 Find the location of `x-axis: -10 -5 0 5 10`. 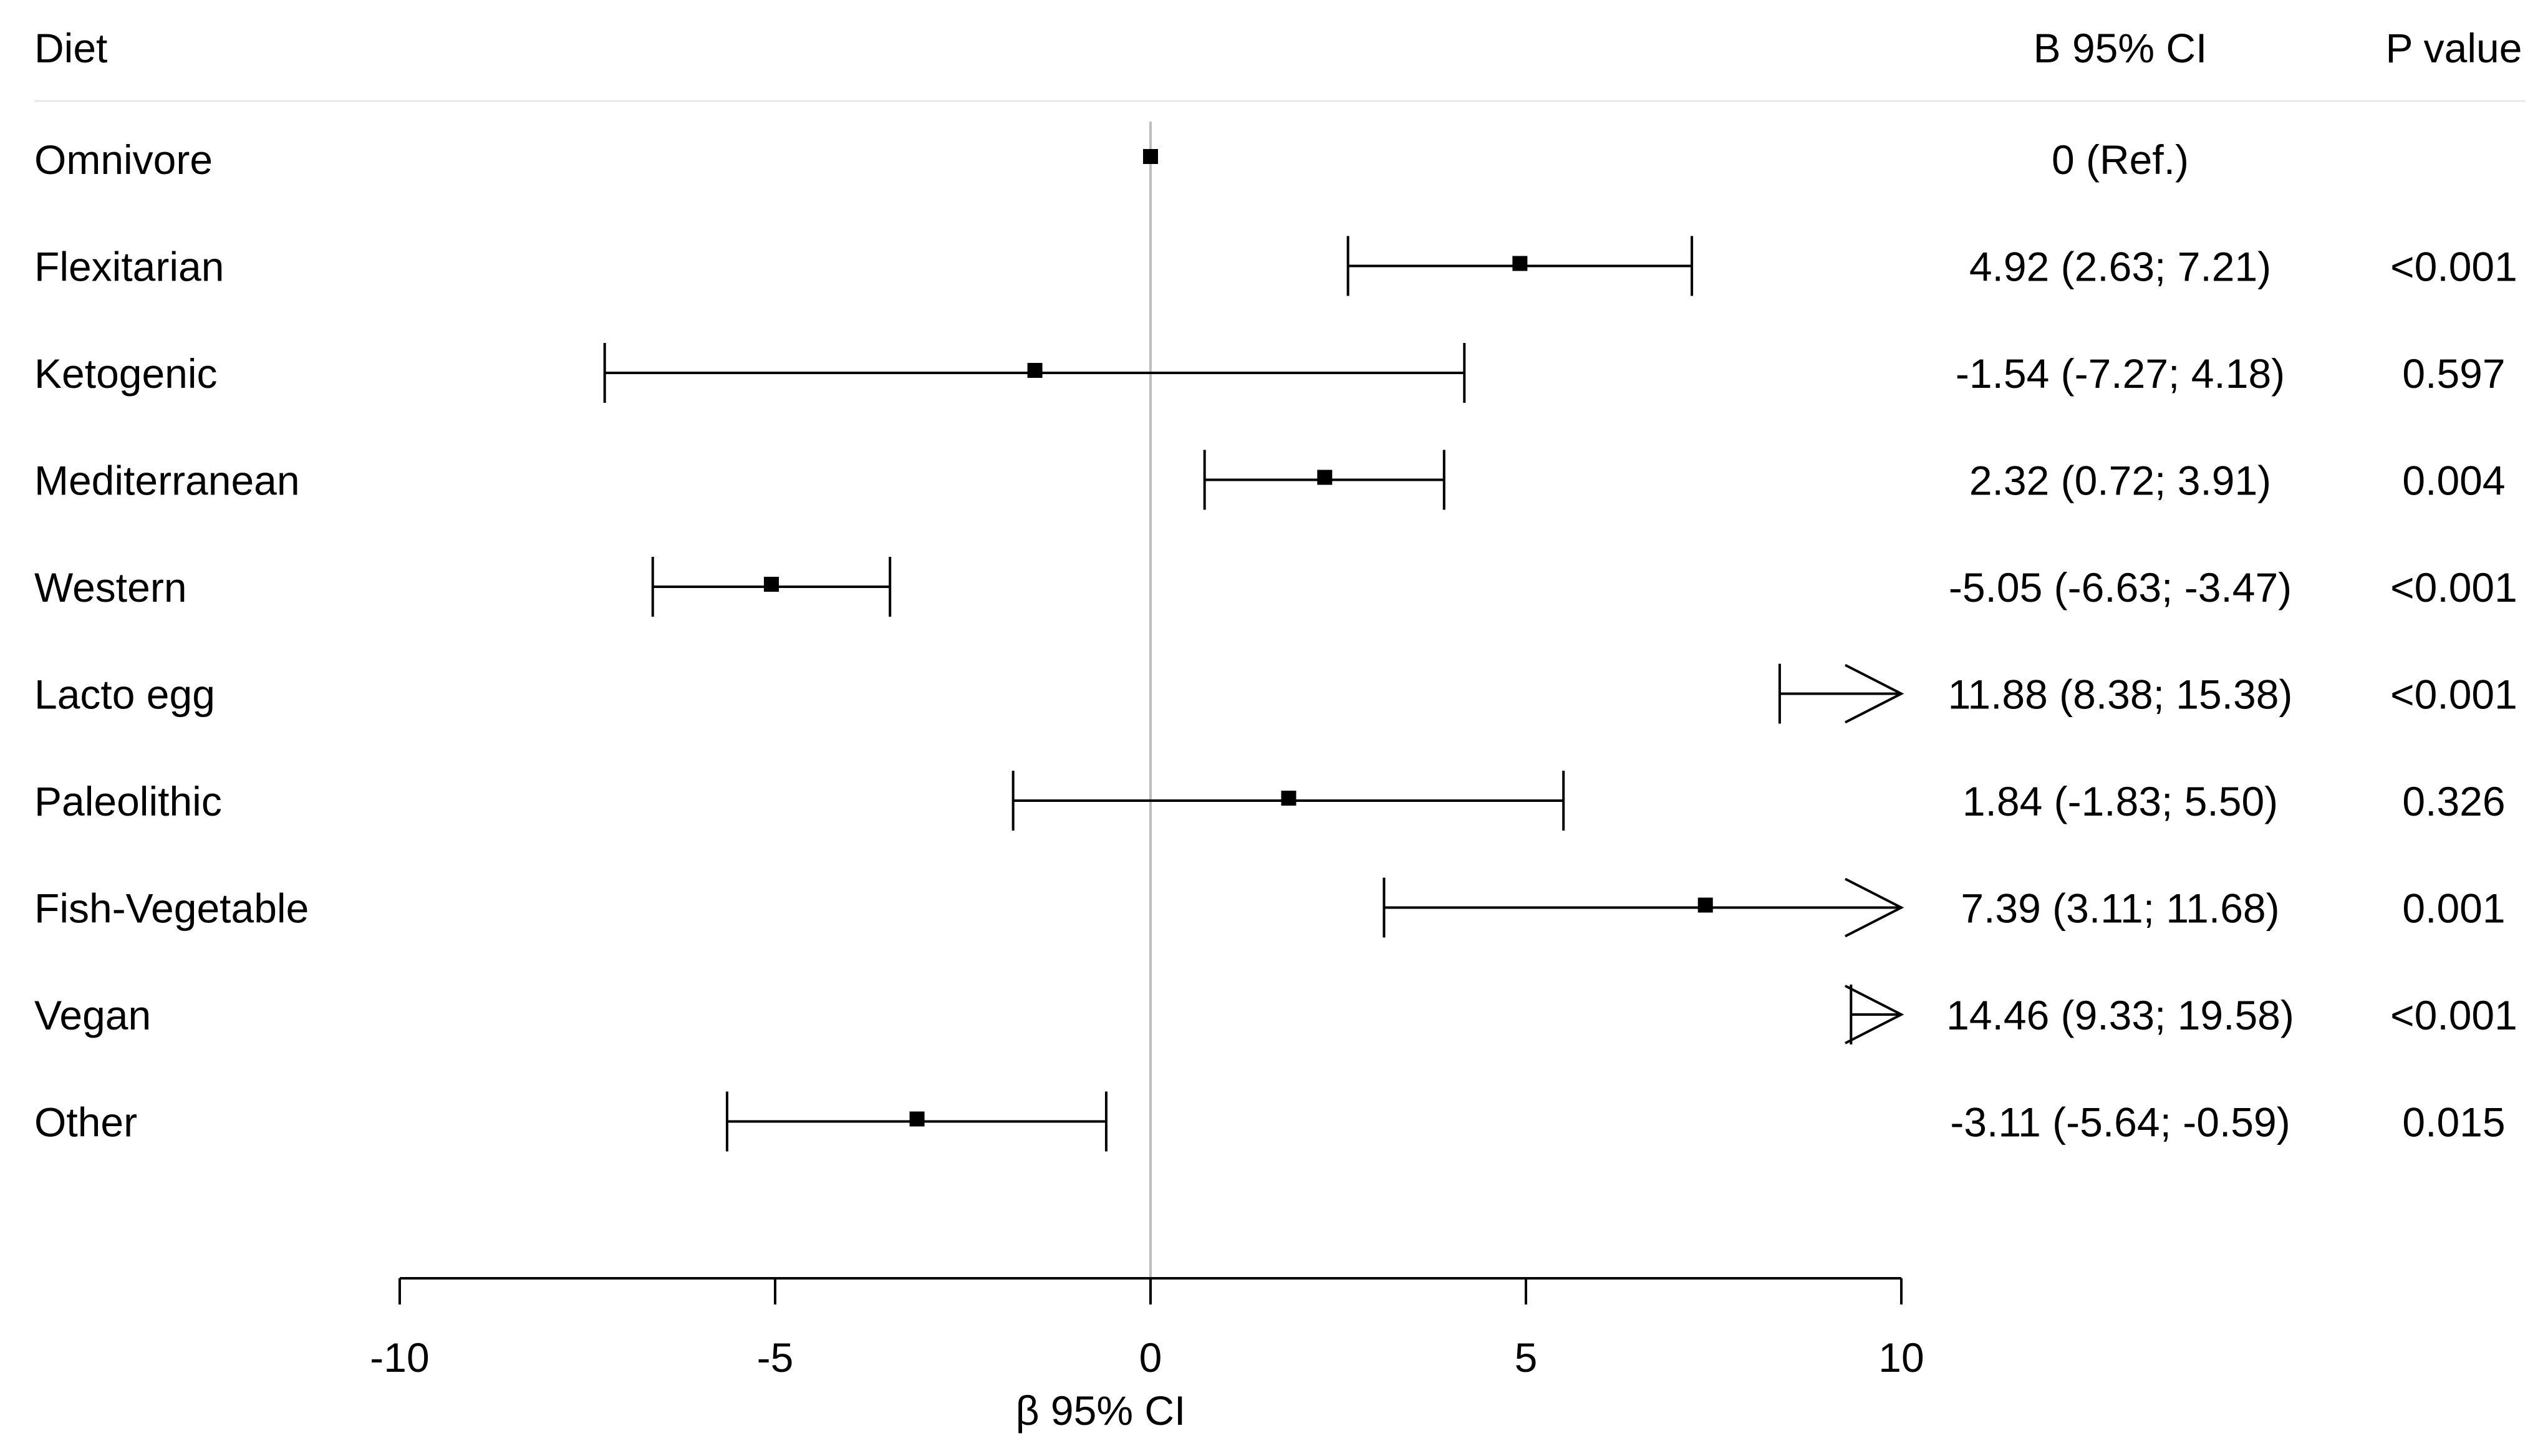

x-axis: -10 -5 0 5 10 is located at coordinates (1147, 1329).